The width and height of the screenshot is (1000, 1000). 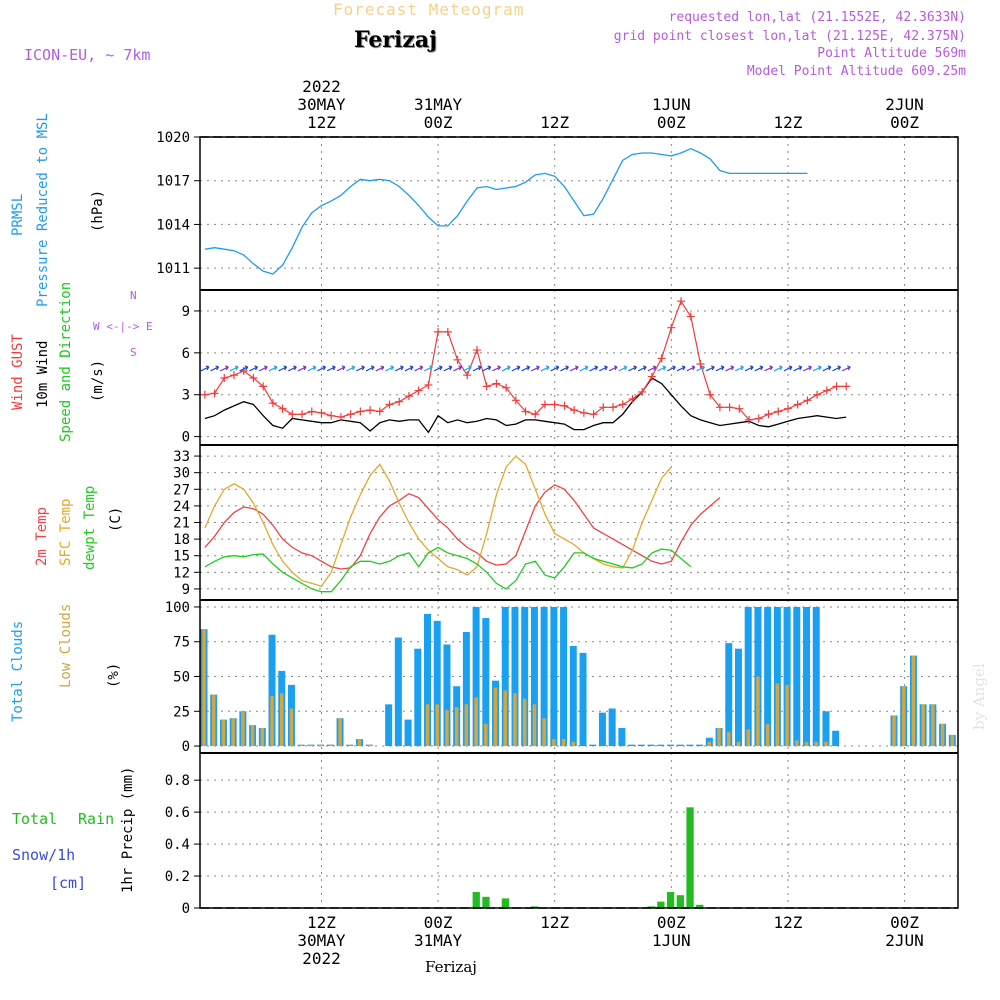 I want to click on y-tick-label: 6, so click(x=186, y=354).